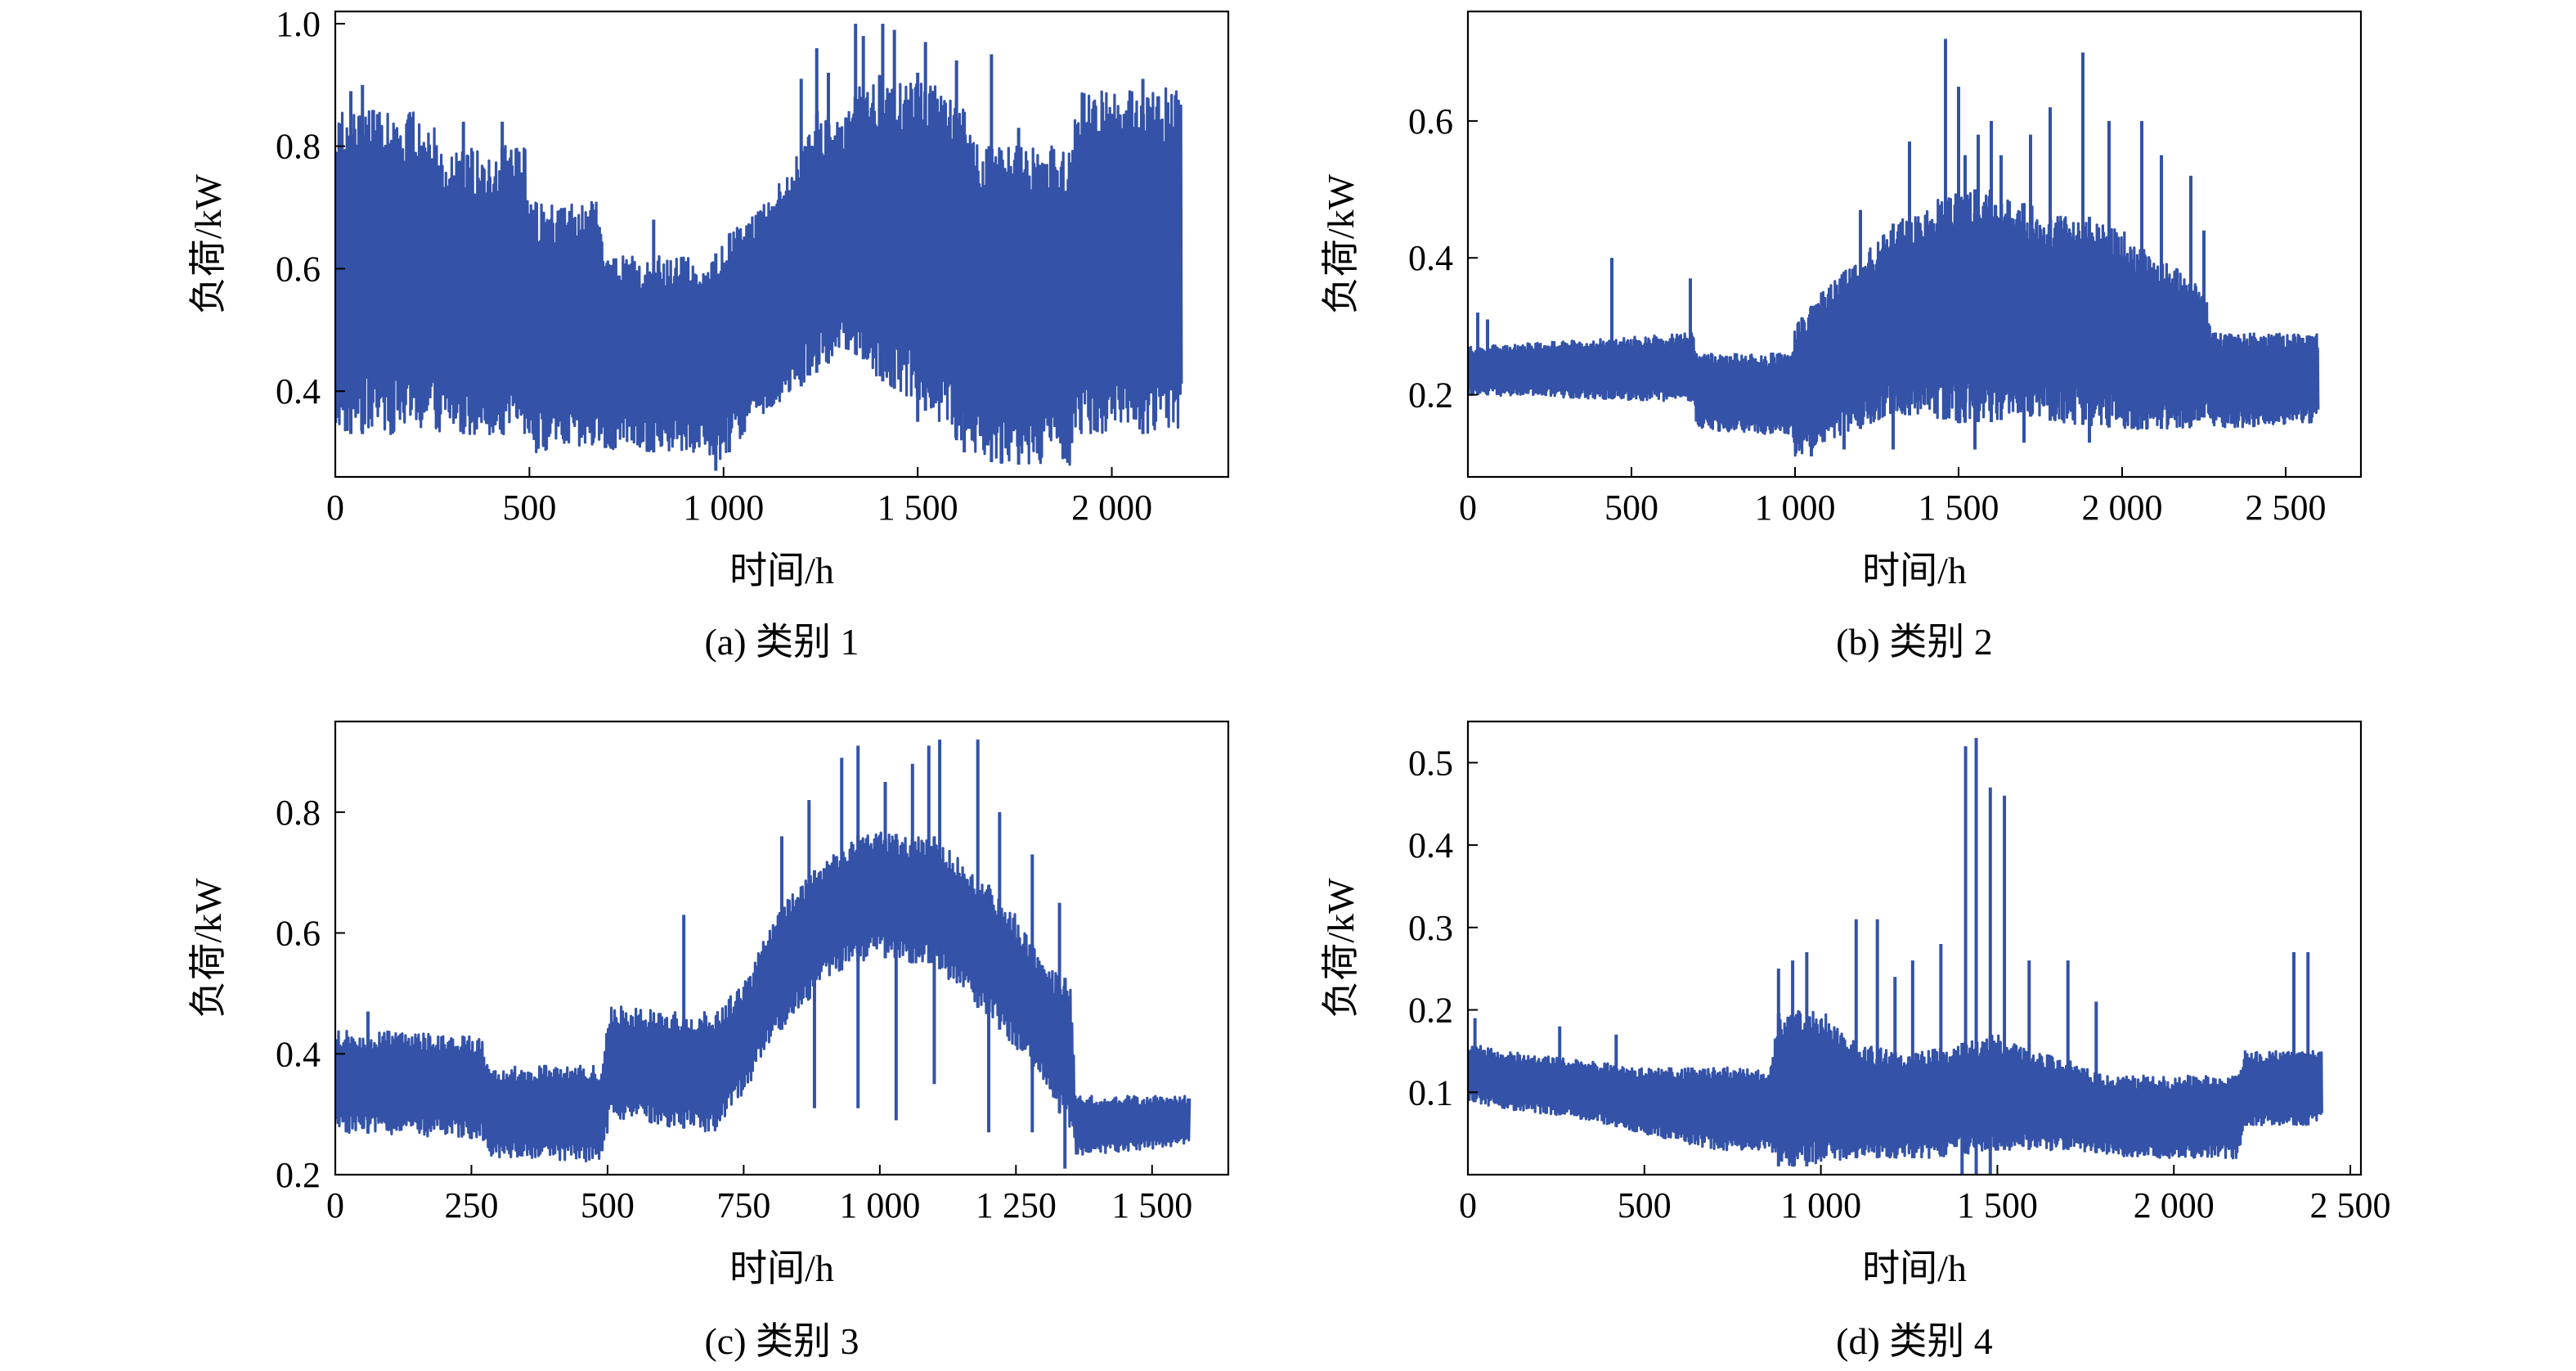  What do you see at coordinates (1915, 642) in the screenshot?
I see `subfigure-caption: (b) 类别 2` at bounding box center [1915, 642].